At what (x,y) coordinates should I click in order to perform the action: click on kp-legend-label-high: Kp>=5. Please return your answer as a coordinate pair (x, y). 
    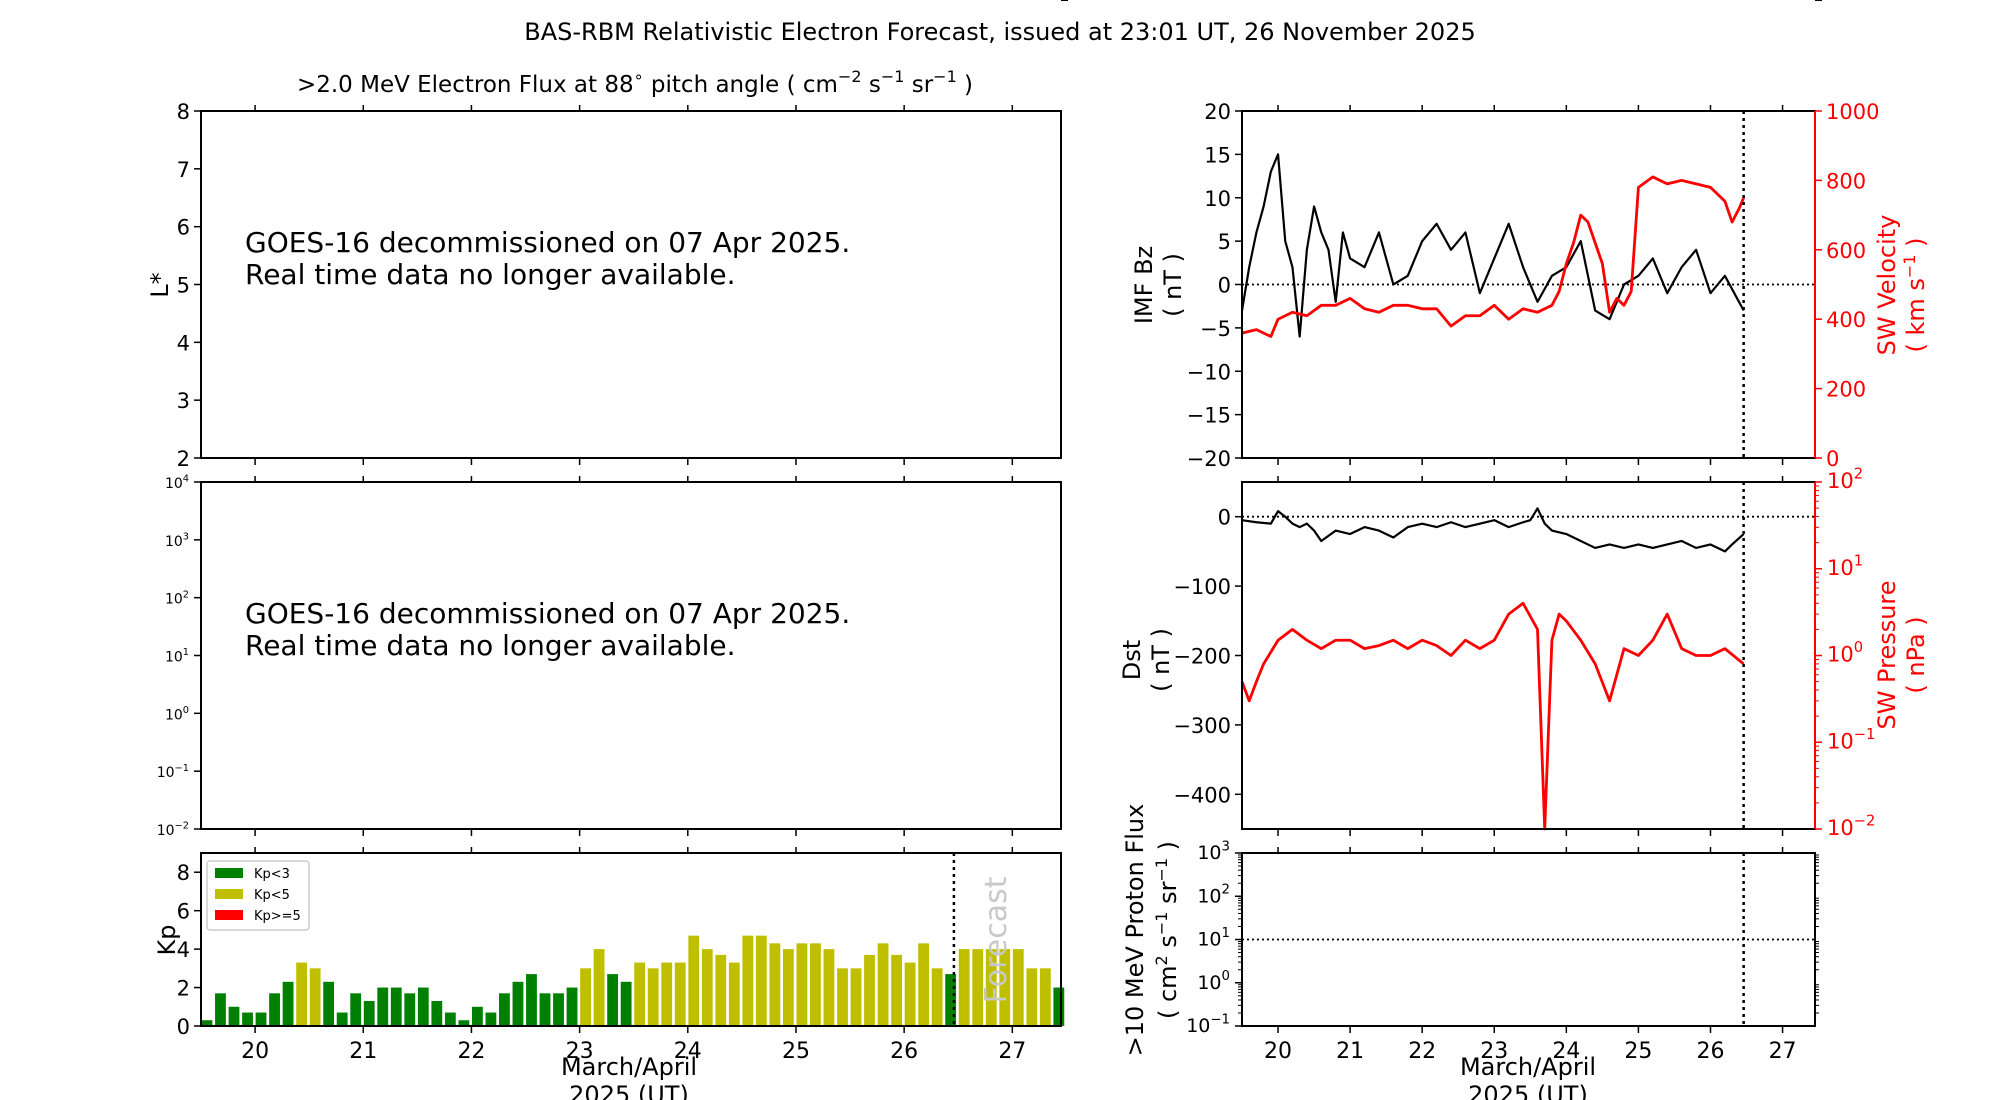
    Looking at the image, I should click on (277, 916).